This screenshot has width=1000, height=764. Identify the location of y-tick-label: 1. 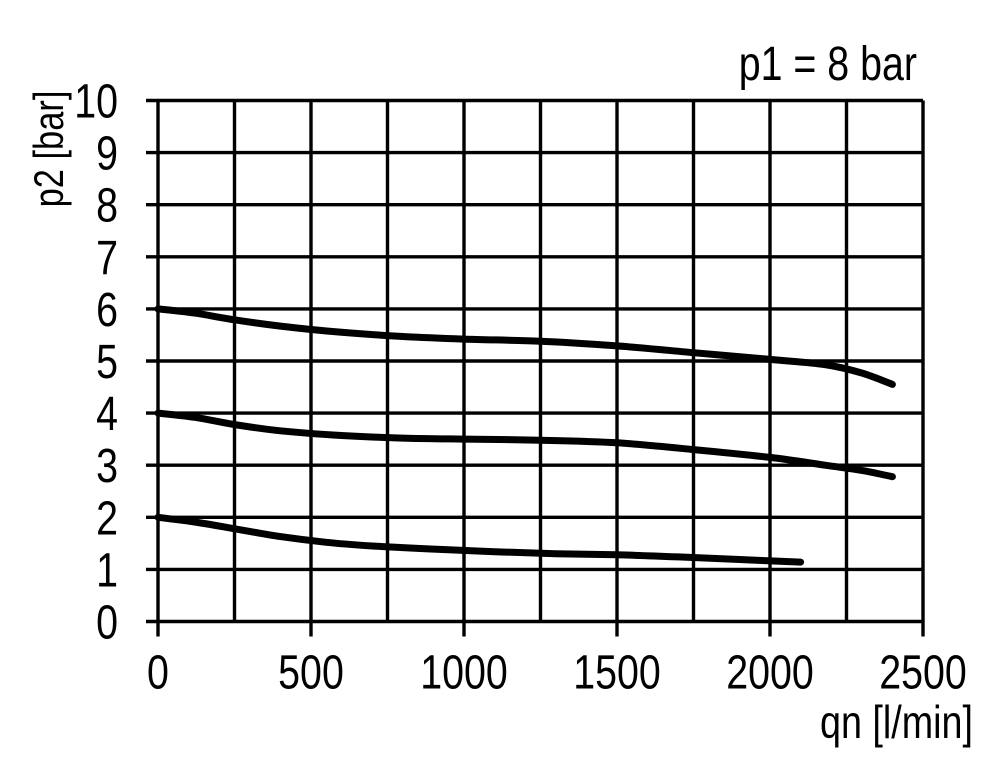
(107, 570).